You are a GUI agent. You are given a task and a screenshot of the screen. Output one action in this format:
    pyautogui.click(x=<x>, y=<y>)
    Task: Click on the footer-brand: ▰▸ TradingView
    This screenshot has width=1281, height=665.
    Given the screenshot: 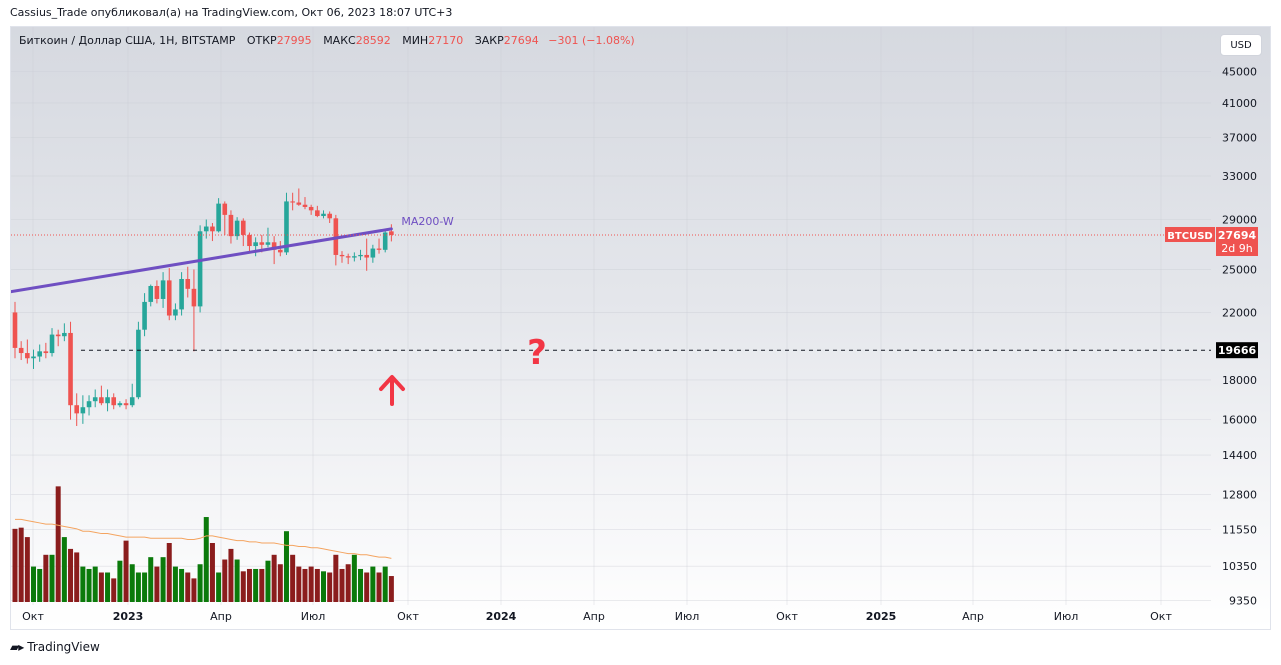 What is the action you would take?
    pyautogui.click(x=55, y=647)
    